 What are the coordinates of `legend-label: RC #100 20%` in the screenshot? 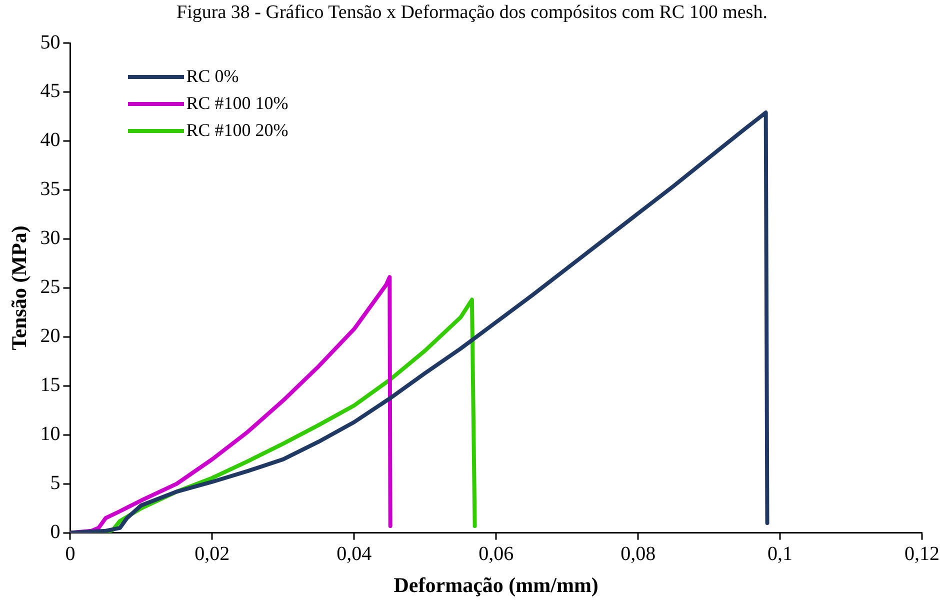 It's located at (237, 130).